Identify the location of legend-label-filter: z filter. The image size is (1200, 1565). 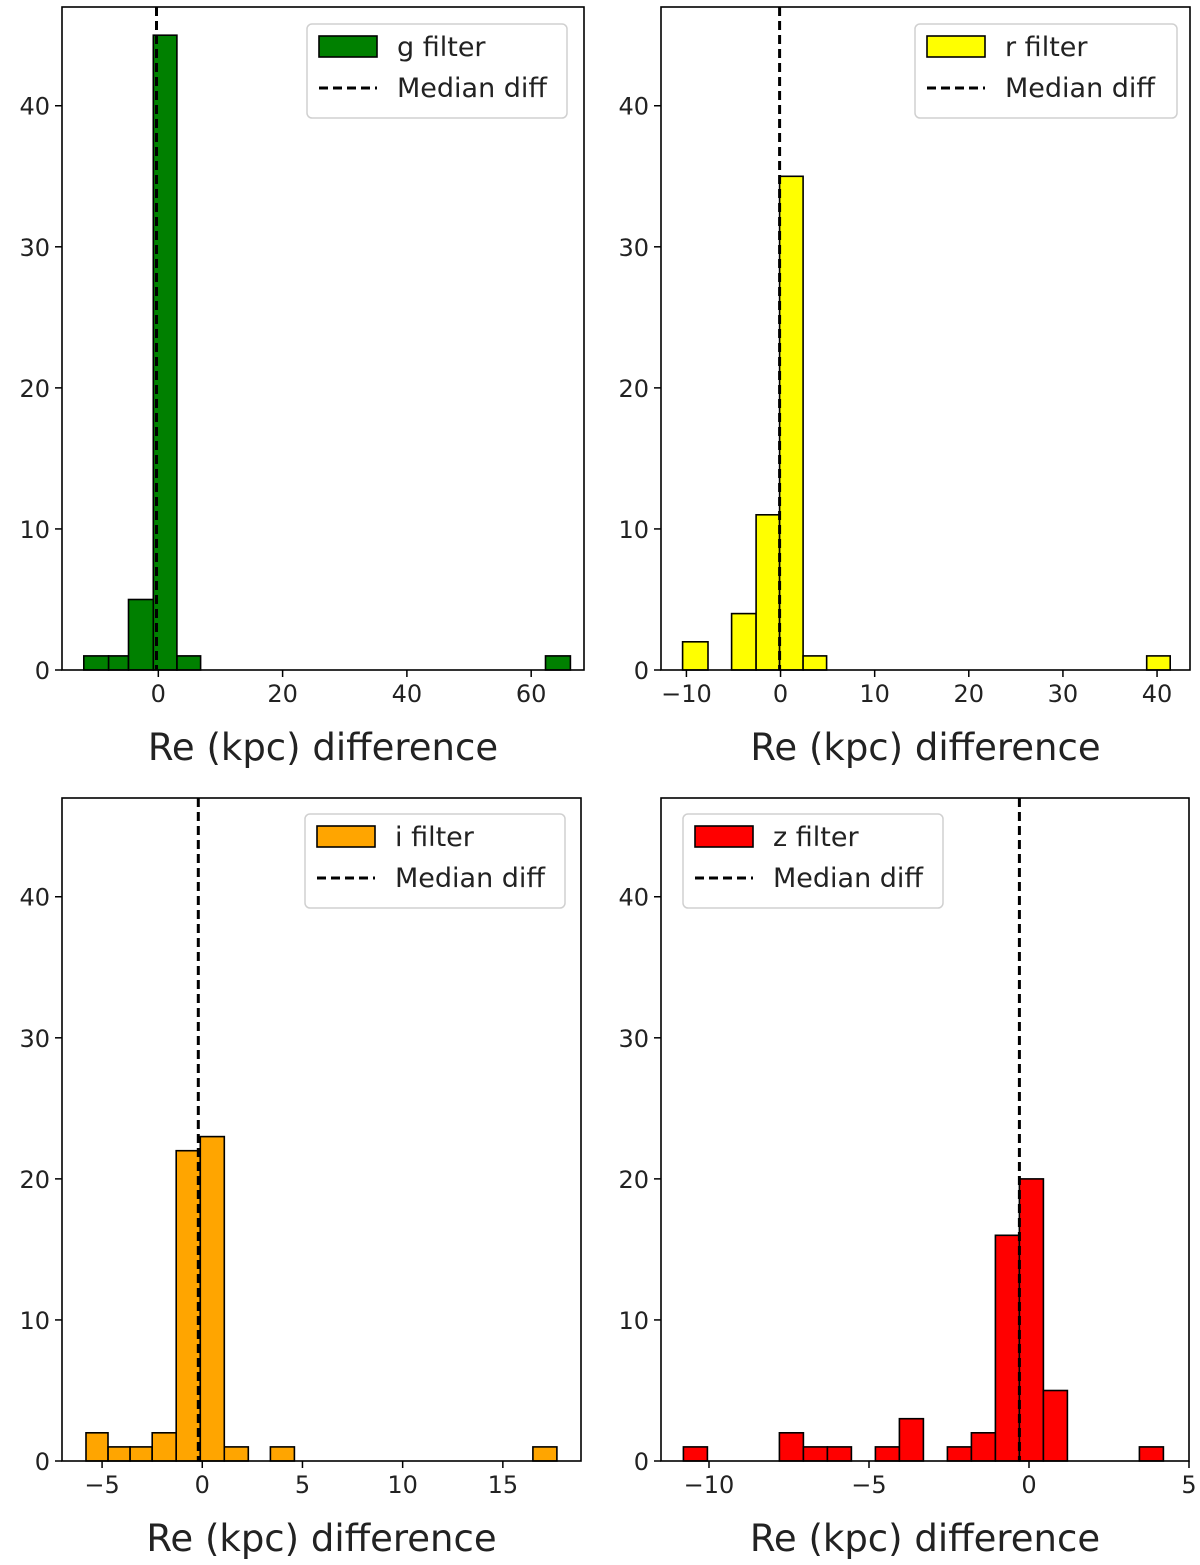
(816, 837).